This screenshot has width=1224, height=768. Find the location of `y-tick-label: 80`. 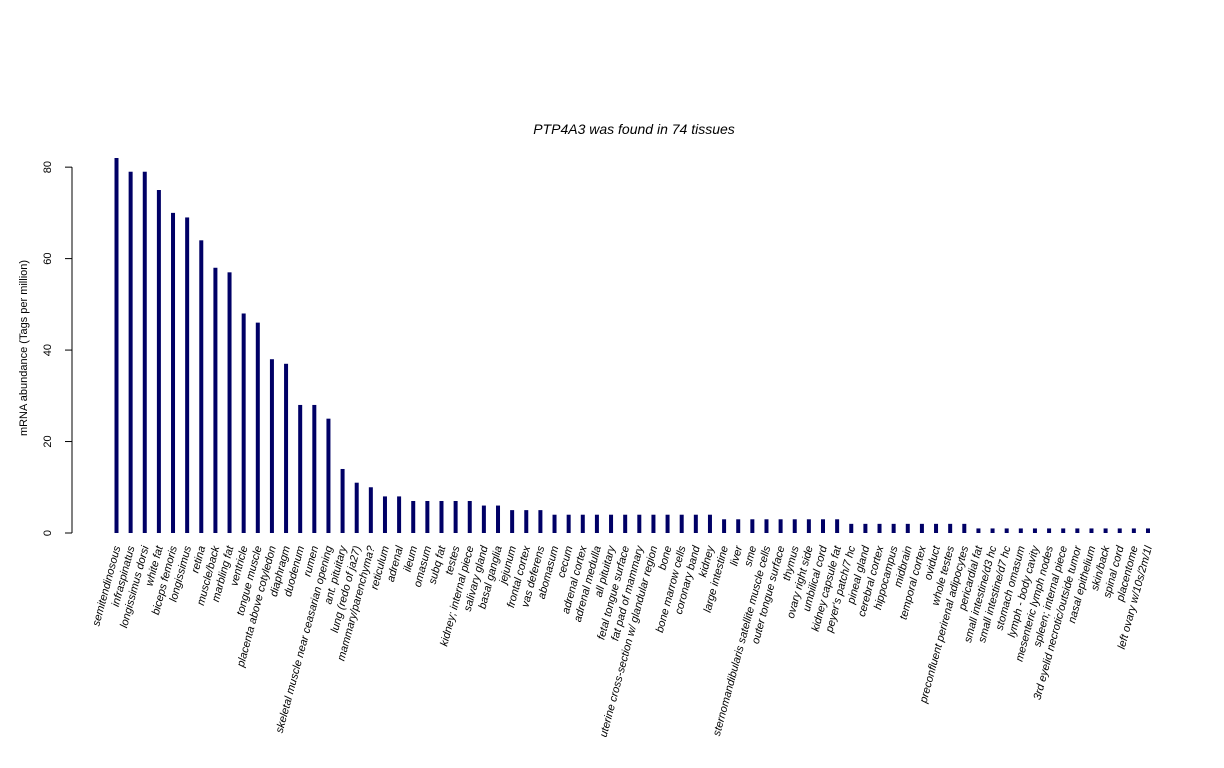

y-tick-label: 80 is located at coordinates (48, 167).